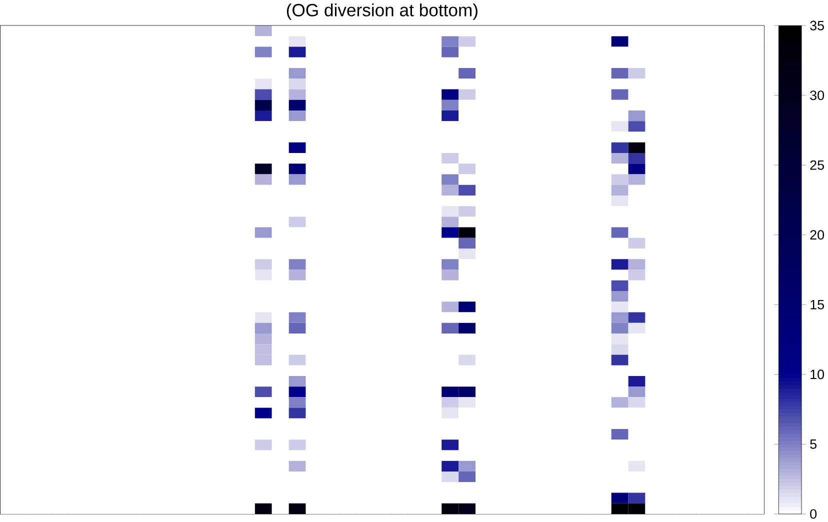  What do you see at coordinates (817, 235) in the screenshot?
I see `color-bar-label: 20` at bounding box center [817, 235].